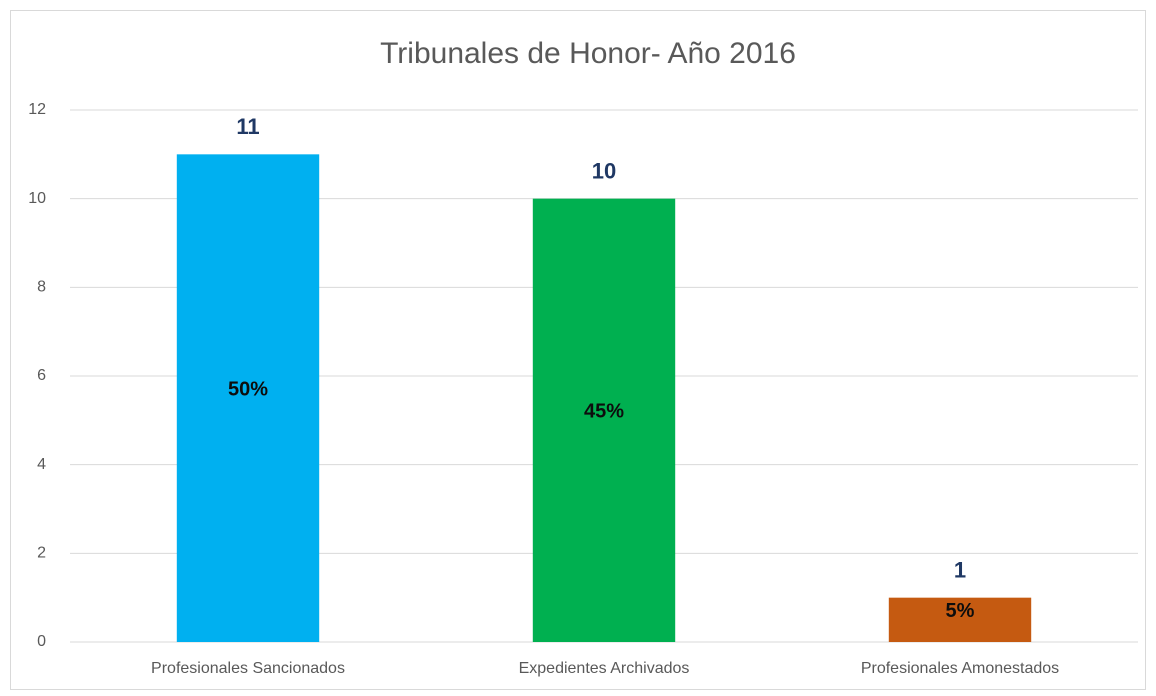 The height and width of the screenshot is (696, 1156). I want to click on y-tick-label: 2, so click(41, 553).